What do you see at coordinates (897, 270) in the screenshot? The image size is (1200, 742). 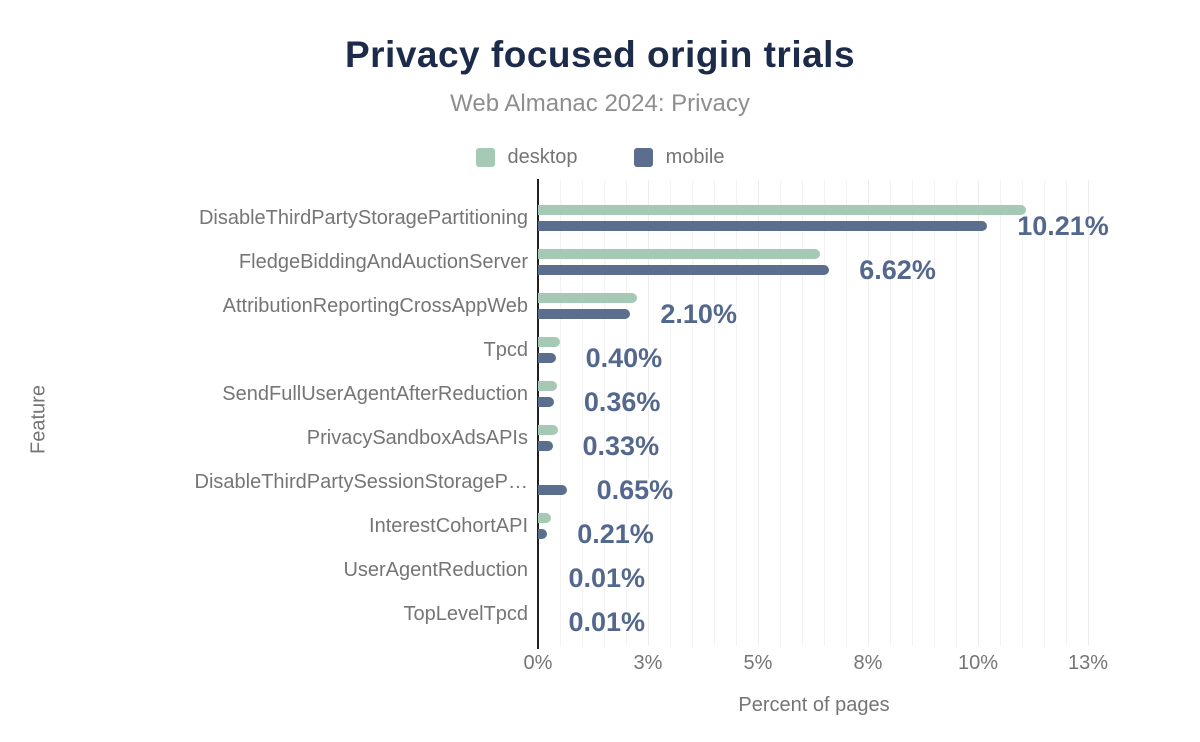 I see `value-label: 6.62%` at bounding box center [897, 270].